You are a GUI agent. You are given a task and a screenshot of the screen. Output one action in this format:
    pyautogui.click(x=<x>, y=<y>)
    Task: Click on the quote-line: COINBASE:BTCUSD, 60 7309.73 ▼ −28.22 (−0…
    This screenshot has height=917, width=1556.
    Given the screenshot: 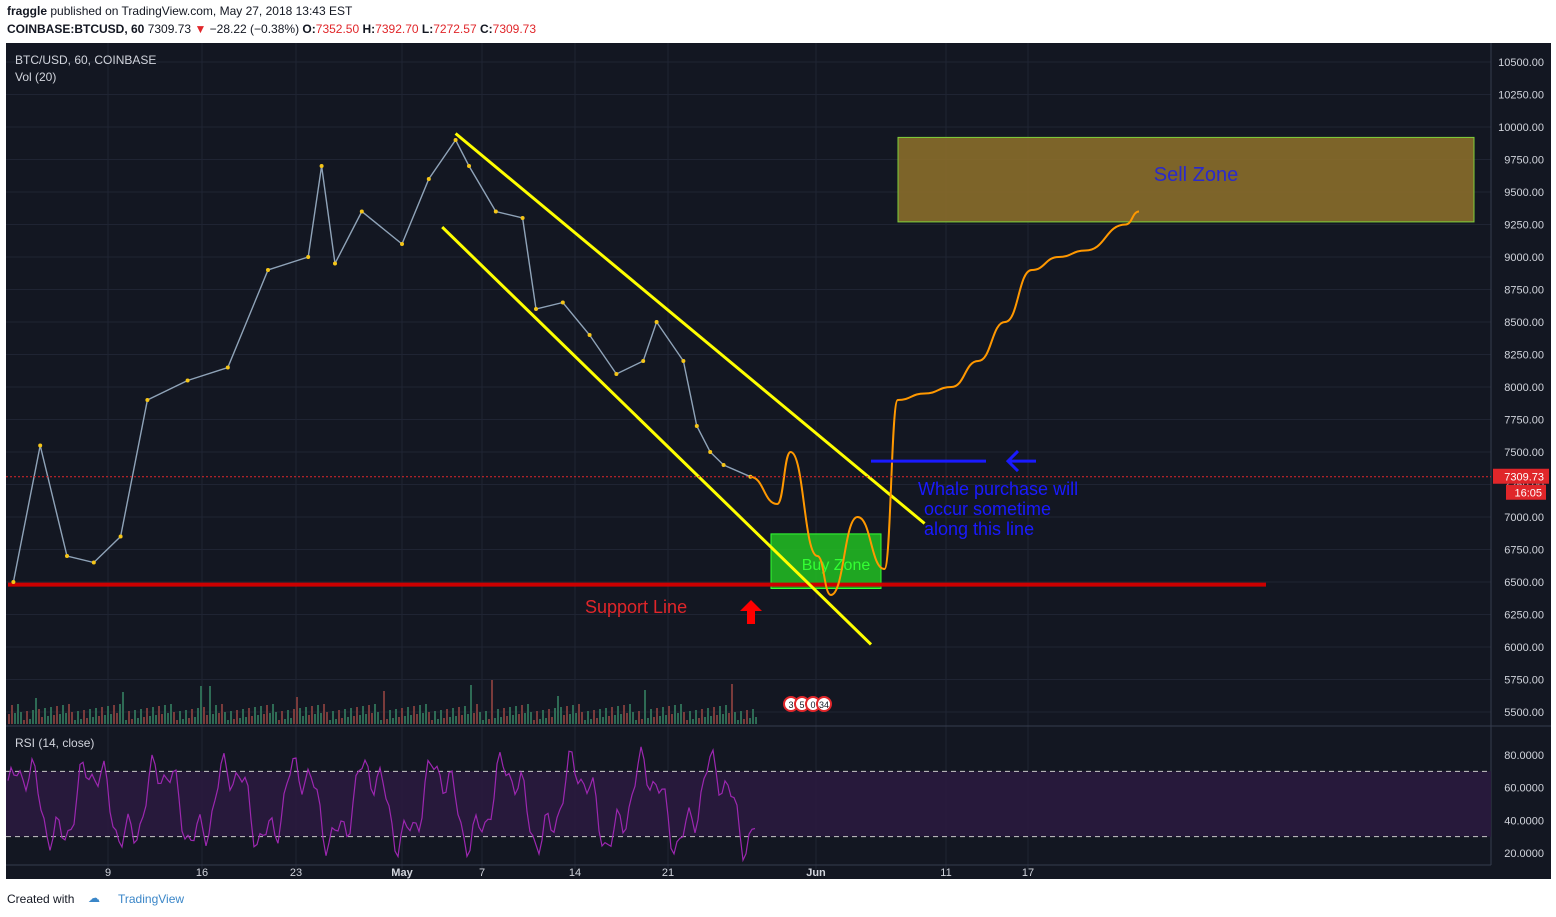 What is the action you would take?
    pyautogui.click(x=271, y=29)
    